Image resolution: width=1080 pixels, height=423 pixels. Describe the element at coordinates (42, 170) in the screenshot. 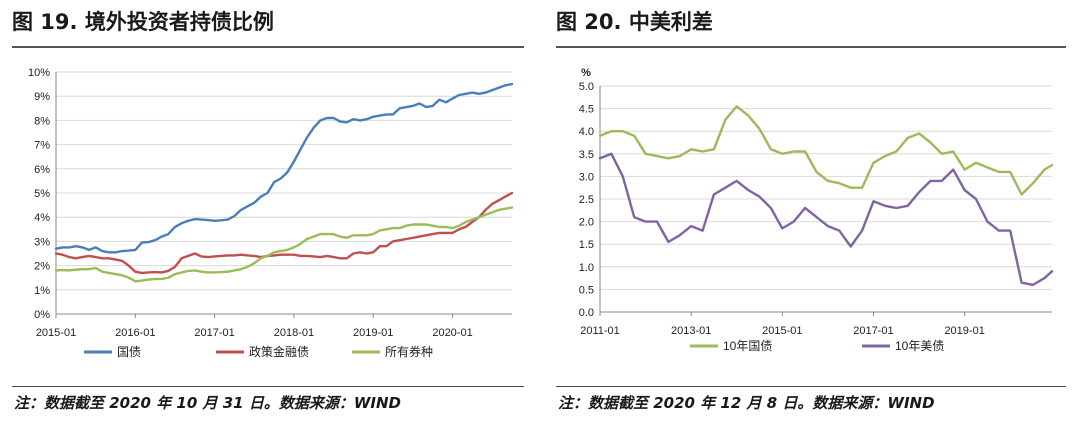

I see `y-tick-label: 6%` at that location.